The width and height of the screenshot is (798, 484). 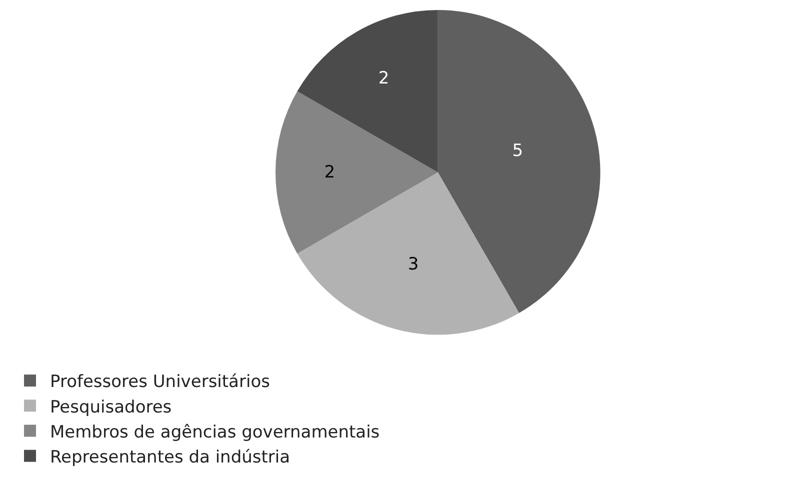 I want to click on legend-label: Professores Universitários, so click(x=160, y=382).